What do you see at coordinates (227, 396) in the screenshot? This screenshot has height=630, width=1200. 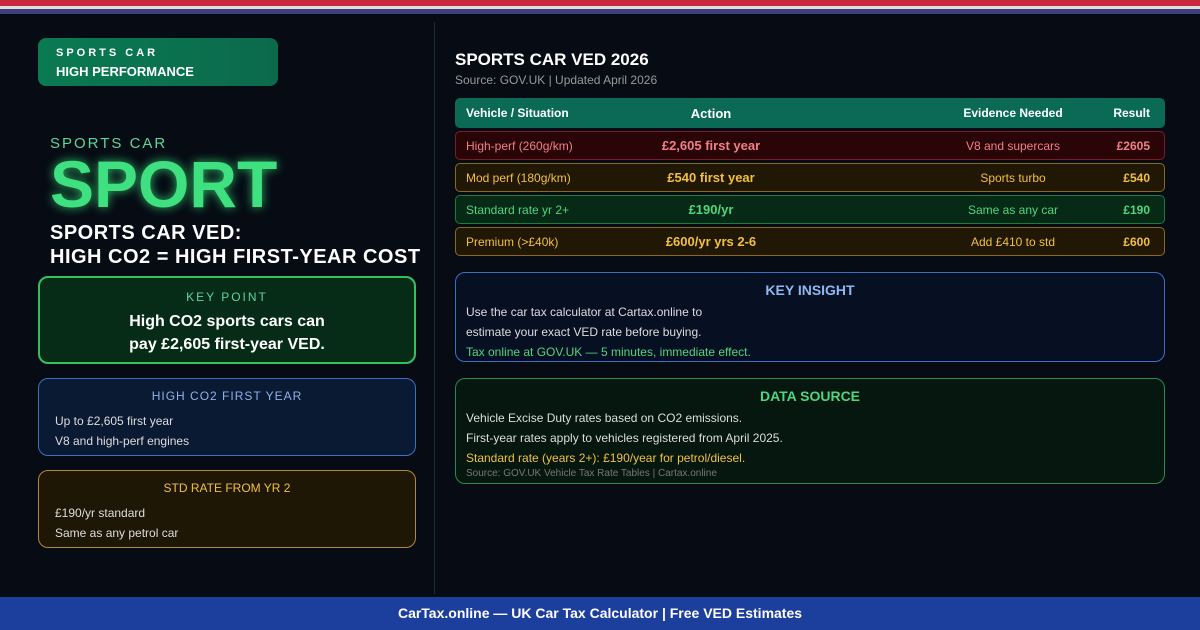 I see `card-title: HIGH CO2 FIRST YEAR` at bounding box center [227, 396].